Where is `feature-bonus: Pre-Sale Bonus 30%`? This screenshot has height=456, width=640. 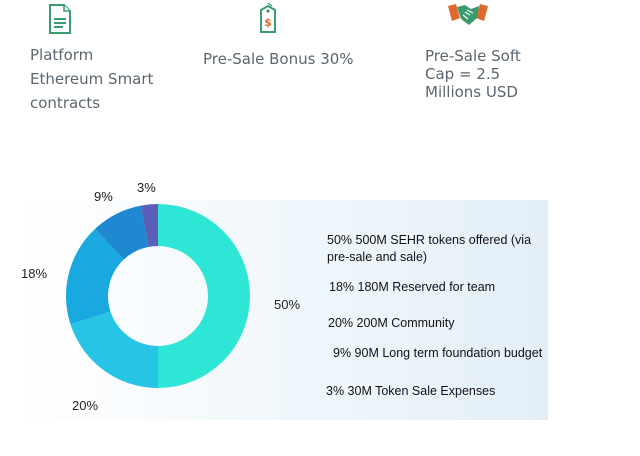
feature-bonus: Pre-Sale Bonus 30% is located at coordinates (278, 59).